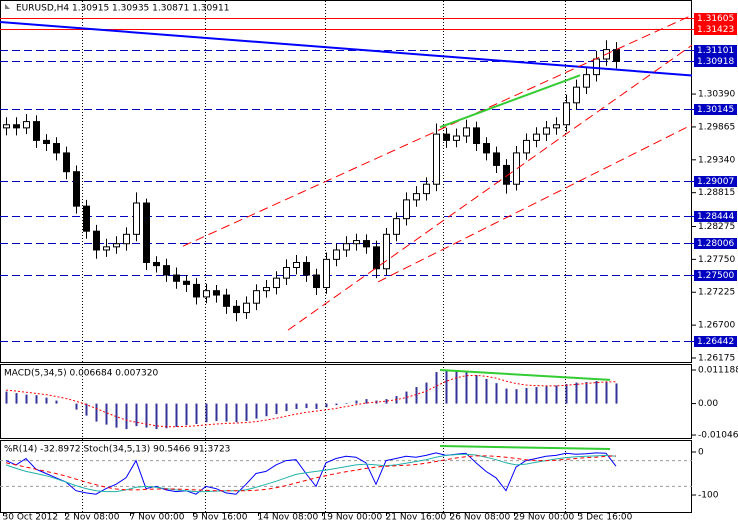 The image size is (738, 522). I want to click on level-label: 1.31101, so click(715, 51).